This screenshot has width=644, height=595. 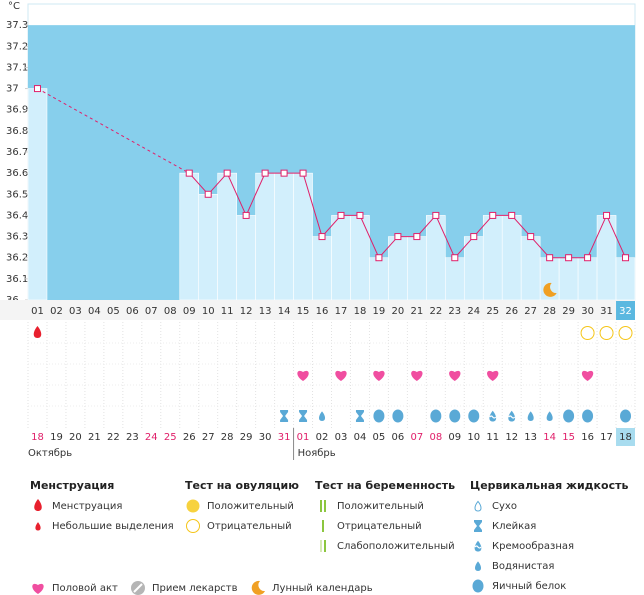 I want to click on day-label: 08, so click(x=170, y=311).